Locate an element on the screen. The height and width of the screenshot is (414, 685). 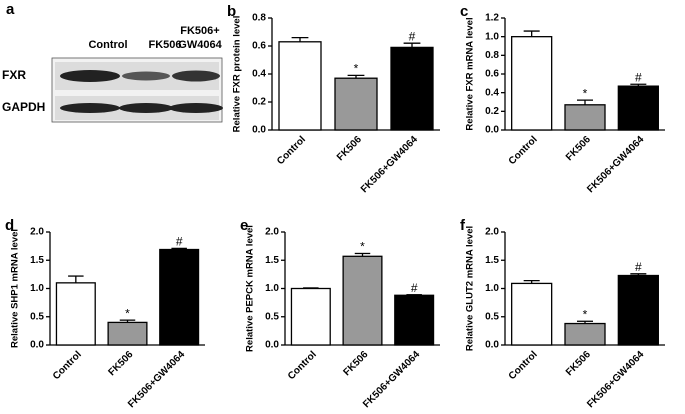
blot-row-label: GAPDH is located at coordinates (23, 107).